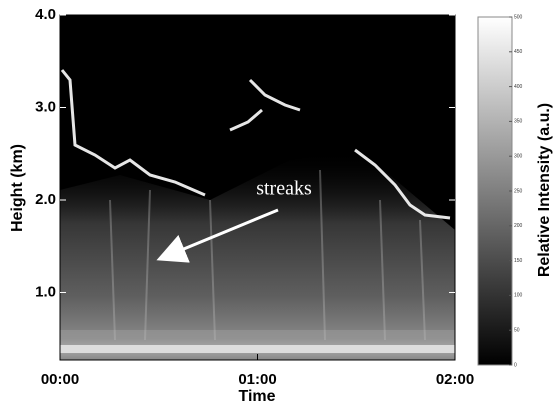 The width and height of the screenshot is (557, 407). Describe the element at coordinates (544, 190) in the screenshot. I see `colorbar-label: Relative Intensity (a.u.)` at that location.